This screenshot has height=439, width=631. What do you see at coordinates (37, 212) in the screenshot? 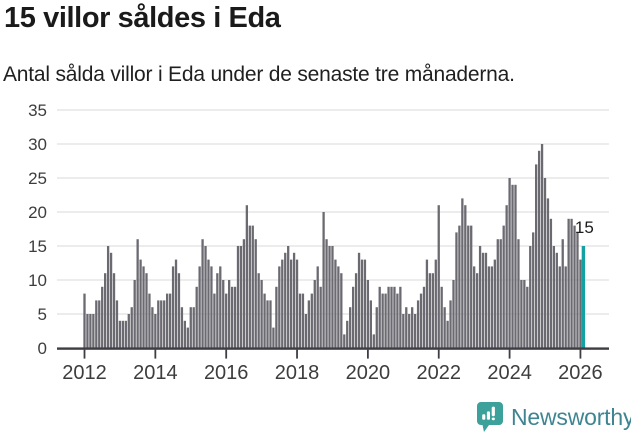
I see `y-tick-label: 20` at bounding box center [37, 212].